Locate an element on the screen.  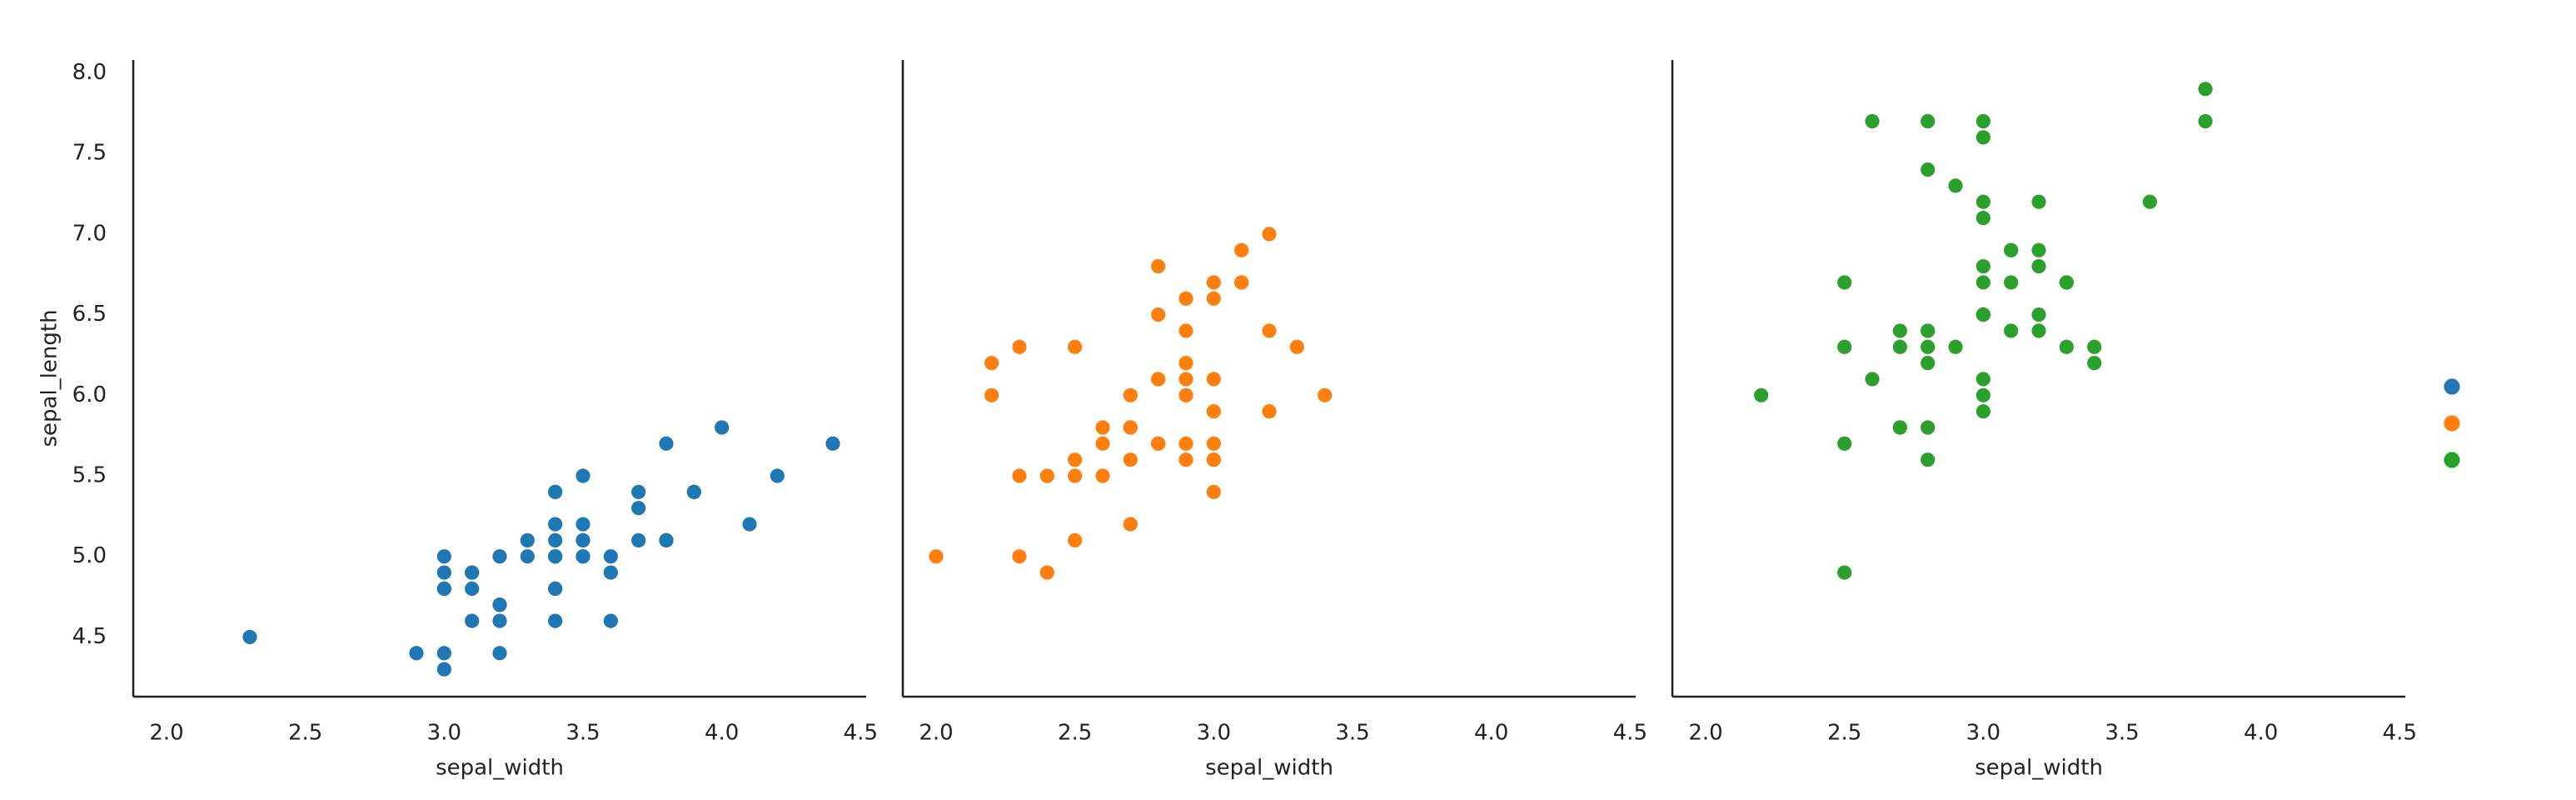
legend-marker is located at coordinates (2452, 460).